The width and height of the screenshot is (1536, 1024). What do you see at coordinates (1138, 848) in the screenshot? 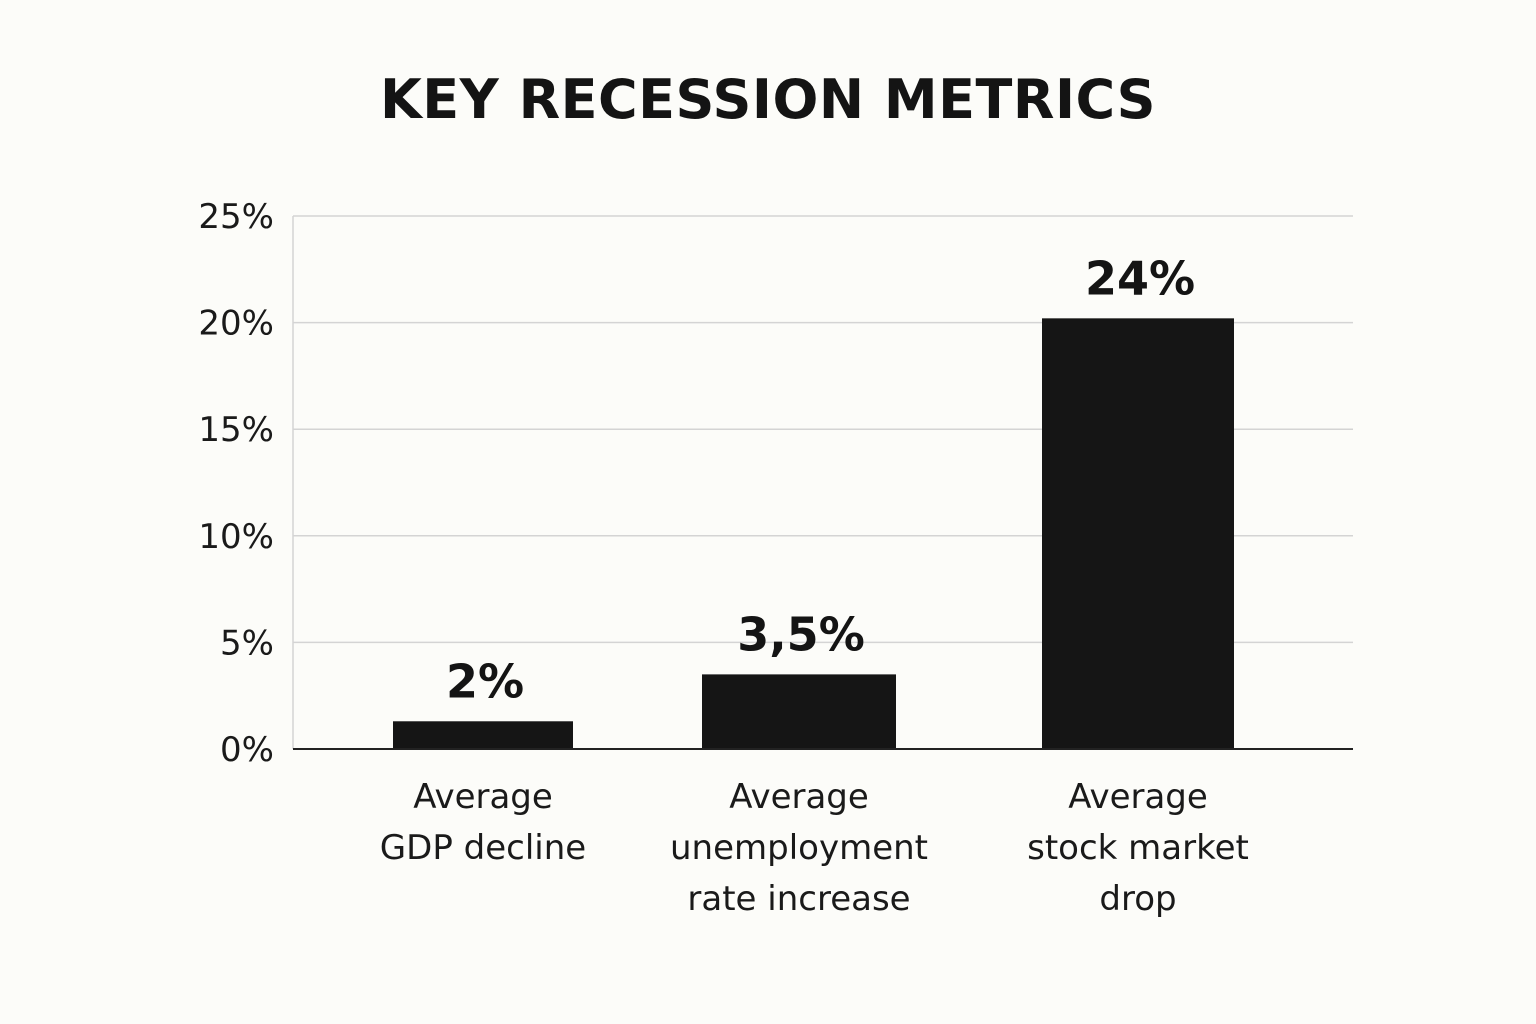
I see `x-category-label: stock market` at bounding box center [1138, 848].